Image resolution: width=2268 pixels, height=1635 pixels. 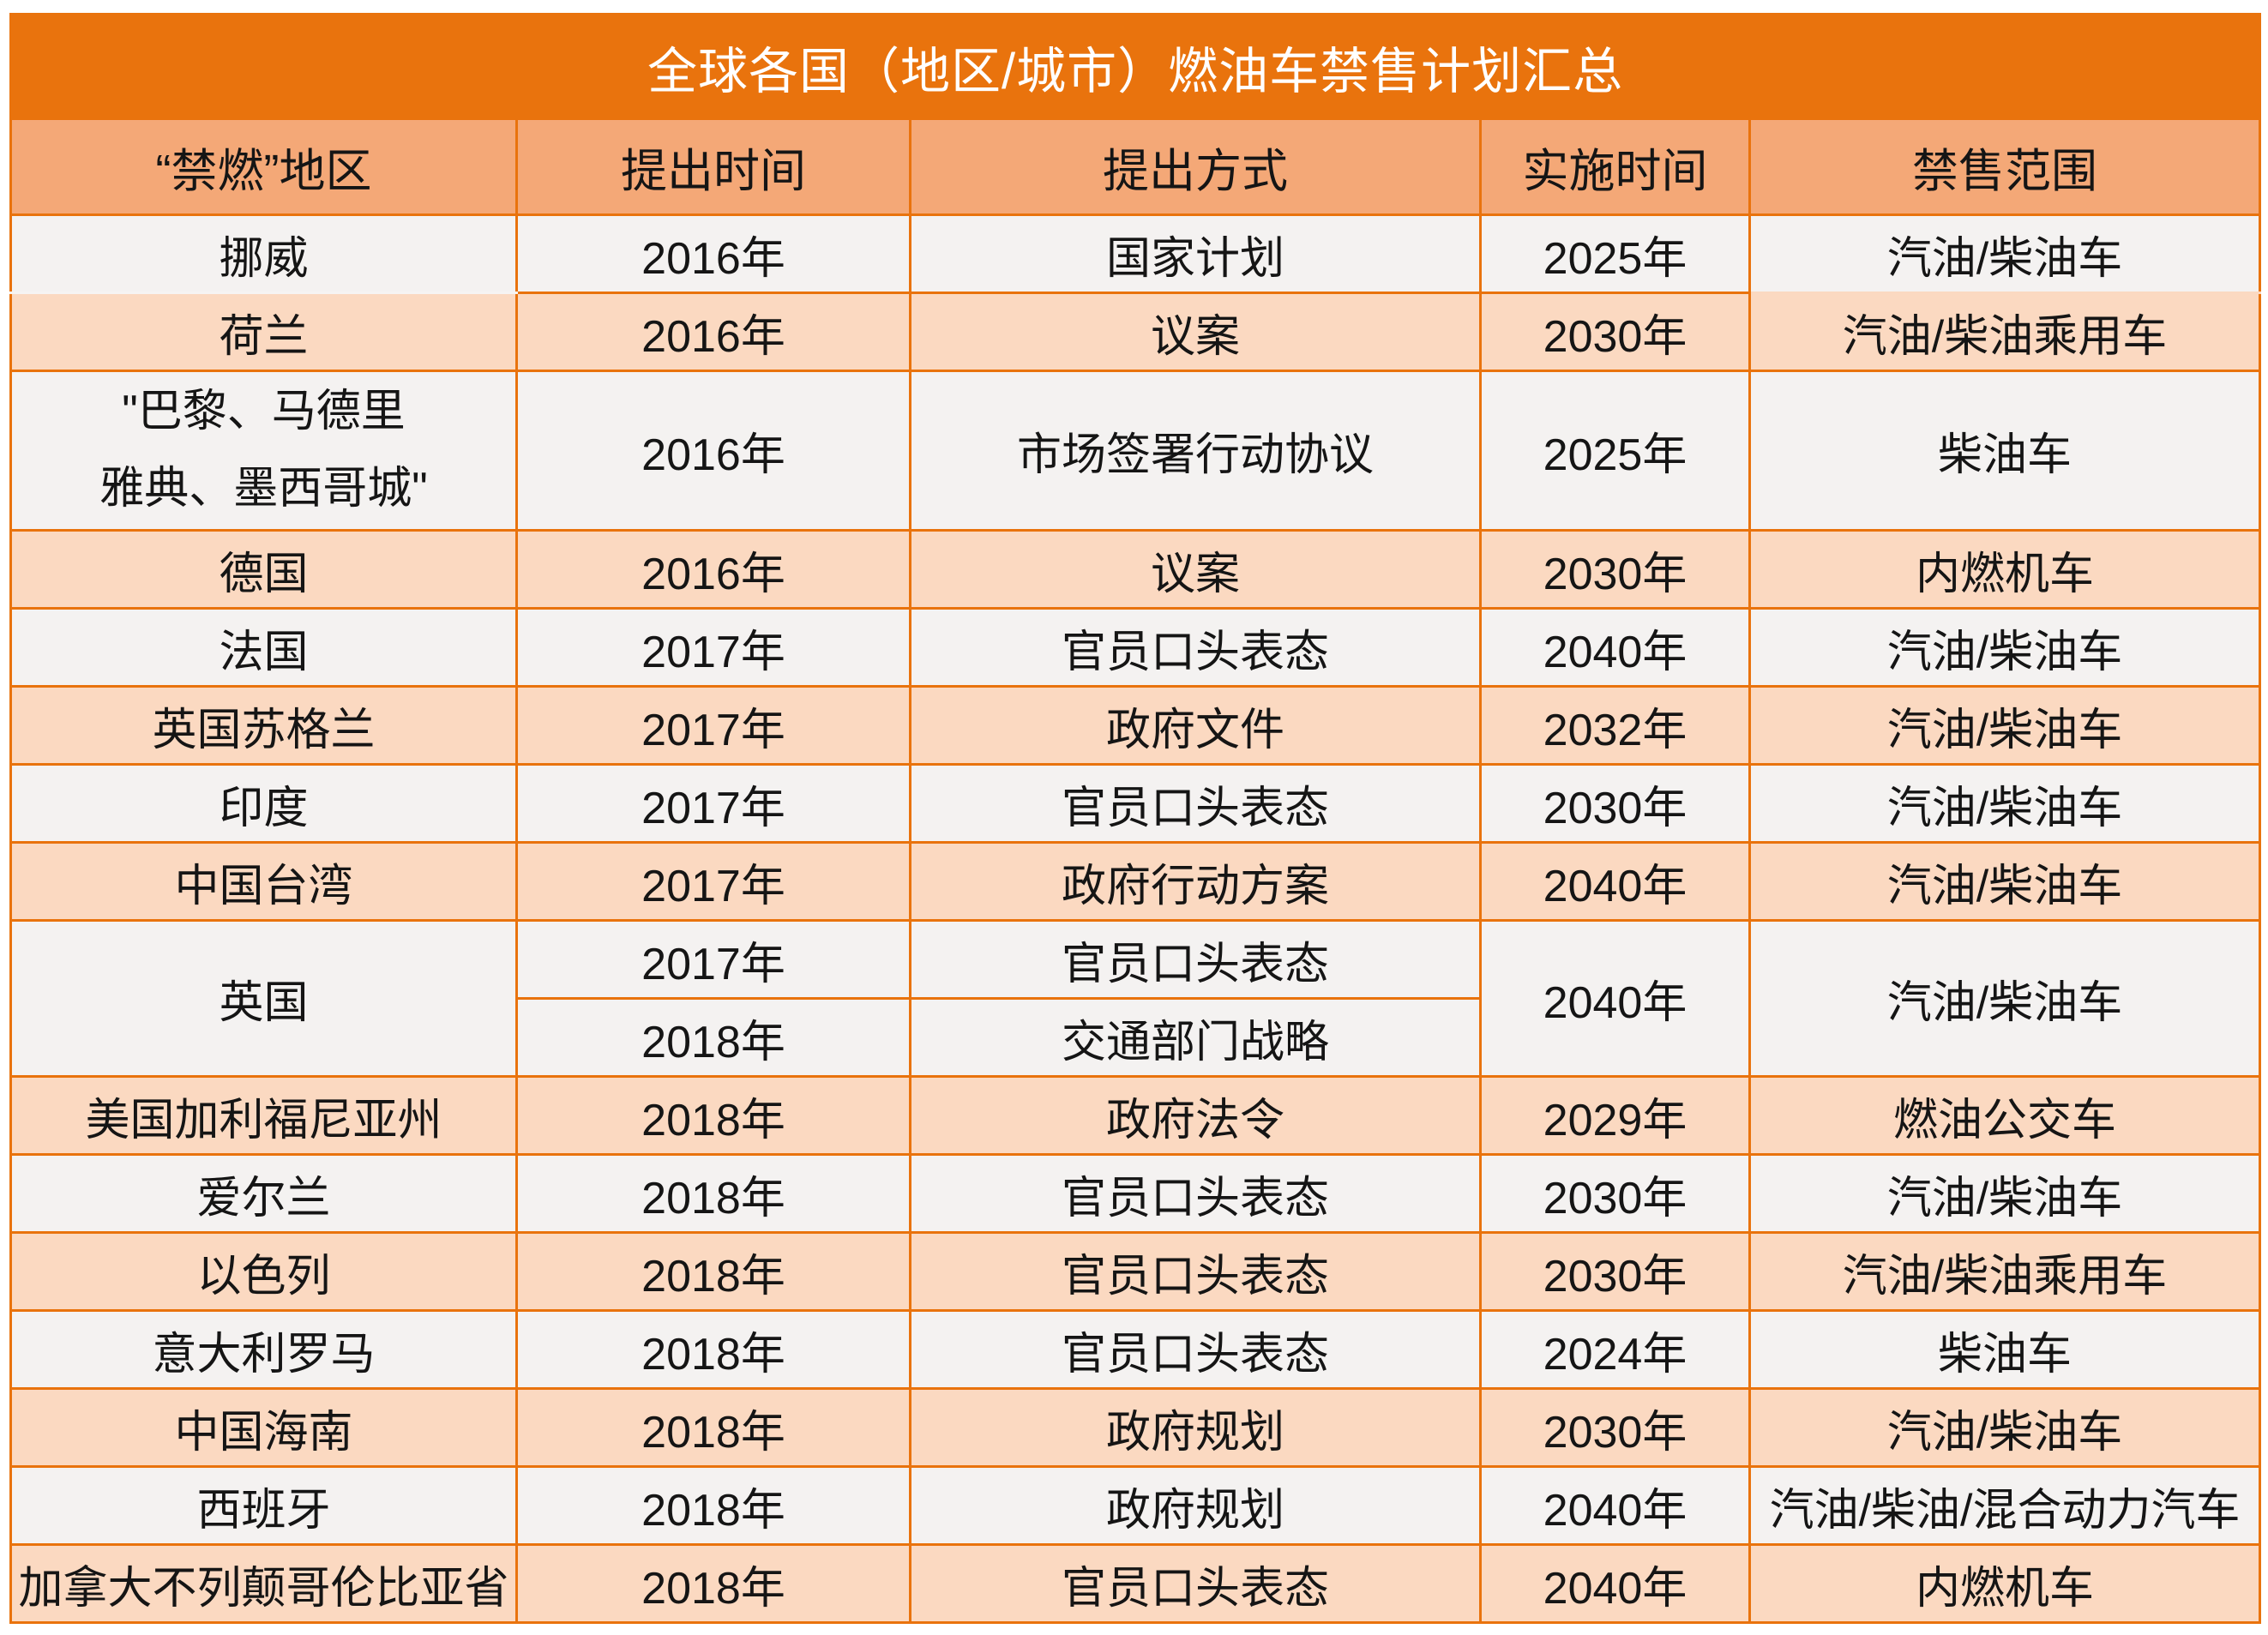 I want to click on cell-region: 德国, so click(x=263, y=569).